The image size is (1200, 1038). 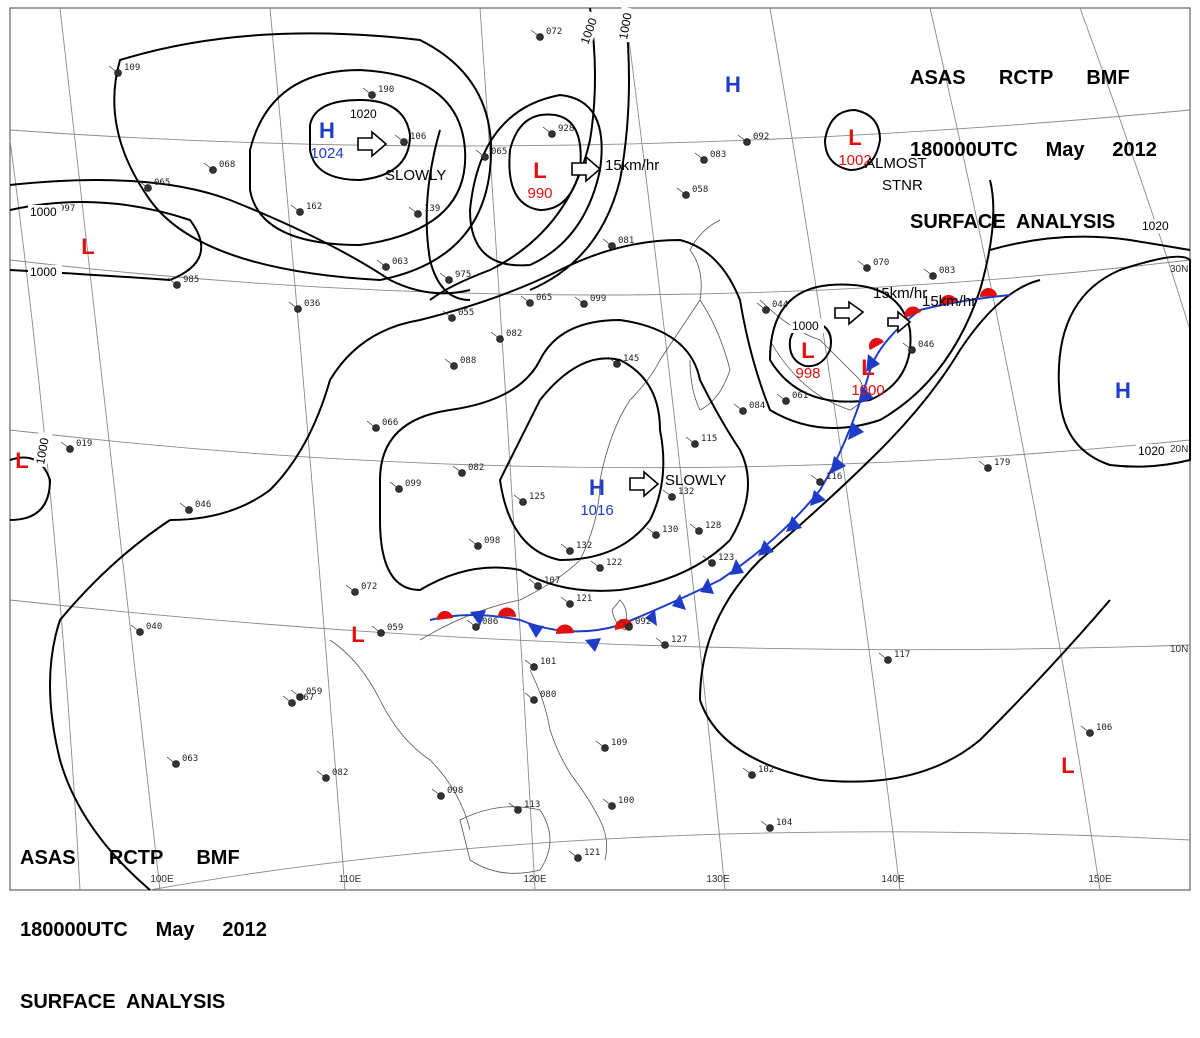 What do you see at coordinates (592, 853) in the screenshot?
I see `station-pressure: 121` at bounding box center [592, 853].